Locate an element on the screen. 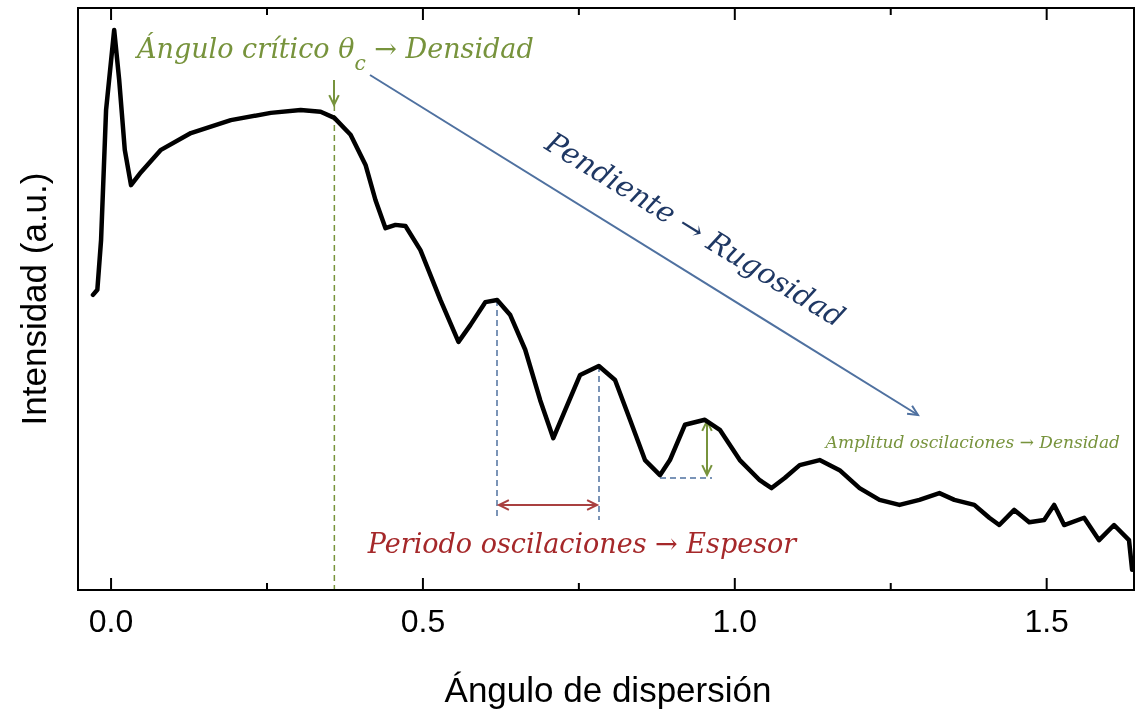 The width and height of the screenshot is (1136, 713). annotation: Periodo oscilaciones → Espesor is located at coordinates (582, 543).